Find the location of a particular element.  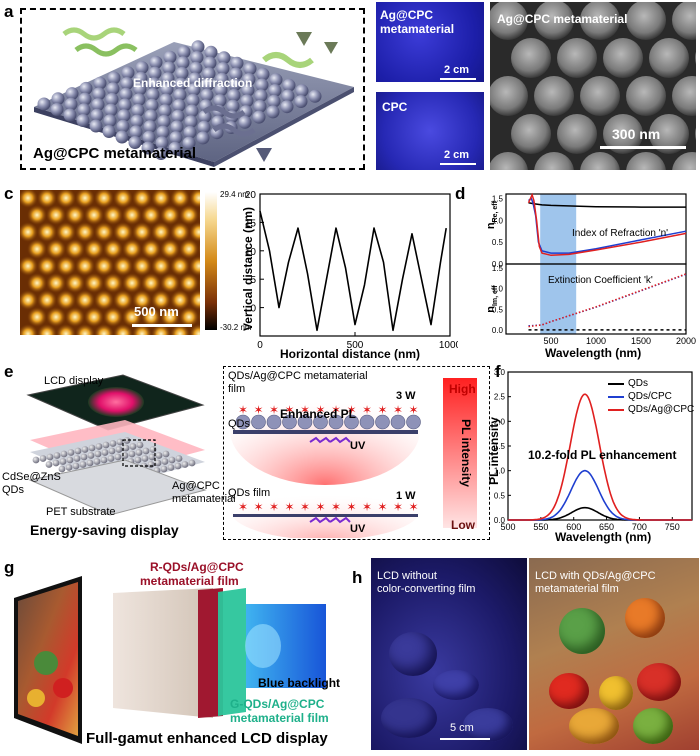

h-right-l1: LCD with QDs/Ag@CPC is located at coordinates (595, 576).